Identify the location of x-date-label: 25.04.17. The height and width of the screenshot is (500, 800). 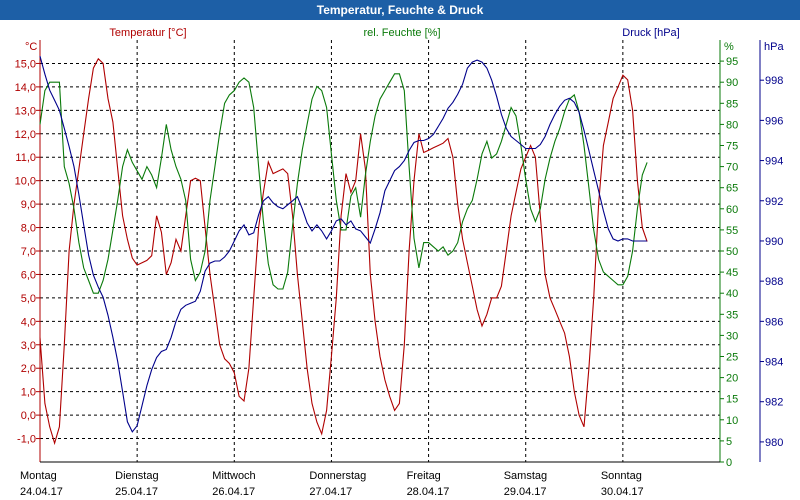
(136, 492).